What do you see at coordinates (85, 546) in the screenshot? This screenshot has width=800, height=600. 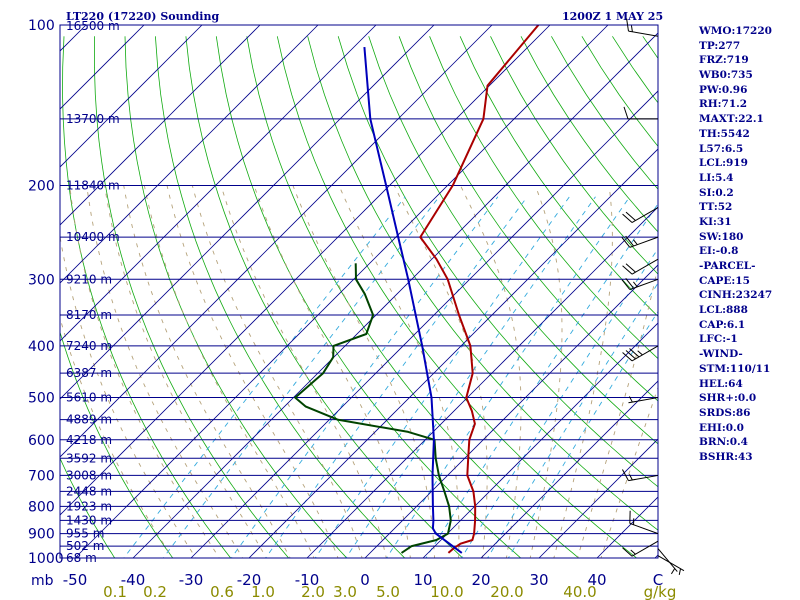 I see `height-label: 502 m` at bounding box center [85, 546].